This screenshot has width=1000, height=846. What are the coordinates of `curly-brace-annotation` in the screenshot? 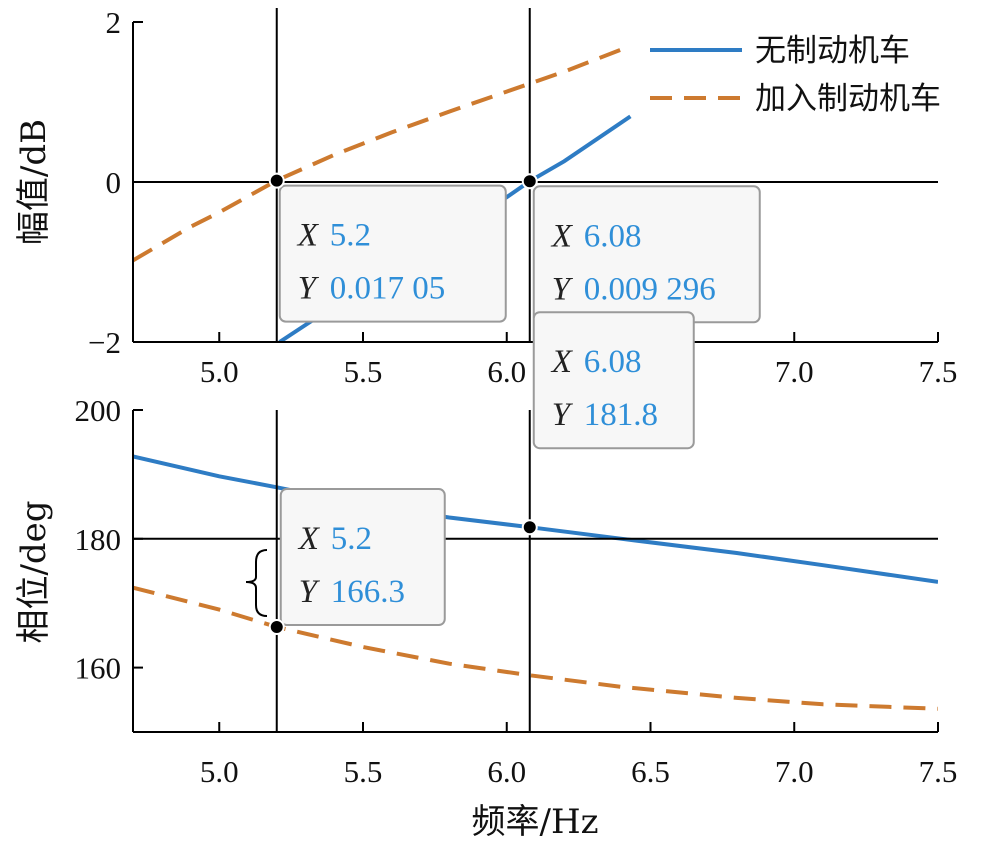 It's located at (256, 583).